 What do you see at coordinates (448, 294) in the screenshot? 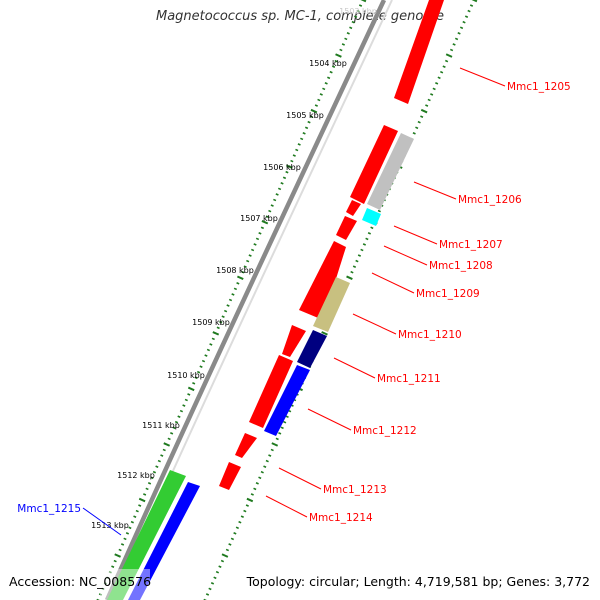
I see `gene-label: Mmc1_1209` at bounding box center [448, 294].